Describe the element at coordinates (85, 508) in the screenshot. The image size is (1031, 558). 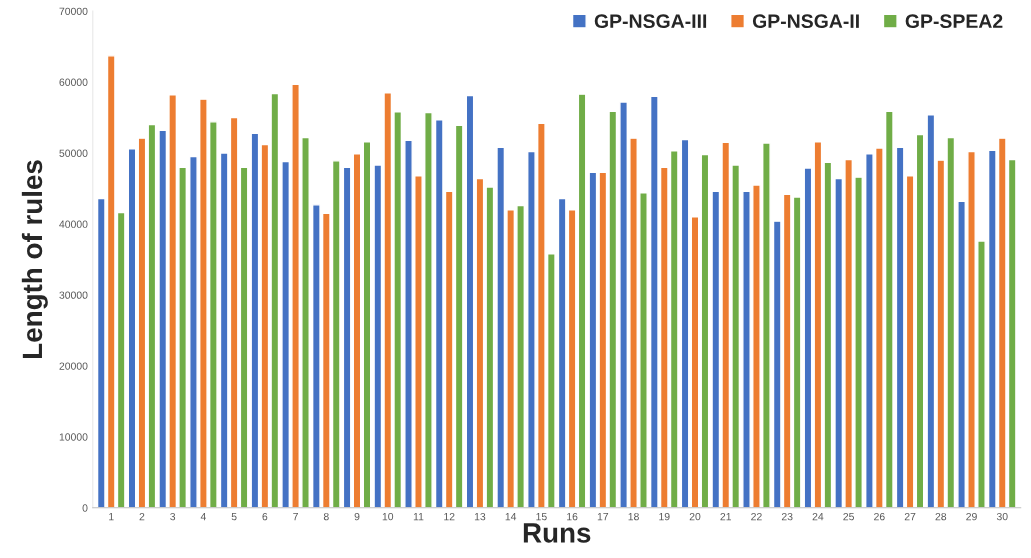
I see `y-tick-label: 0` at that location.